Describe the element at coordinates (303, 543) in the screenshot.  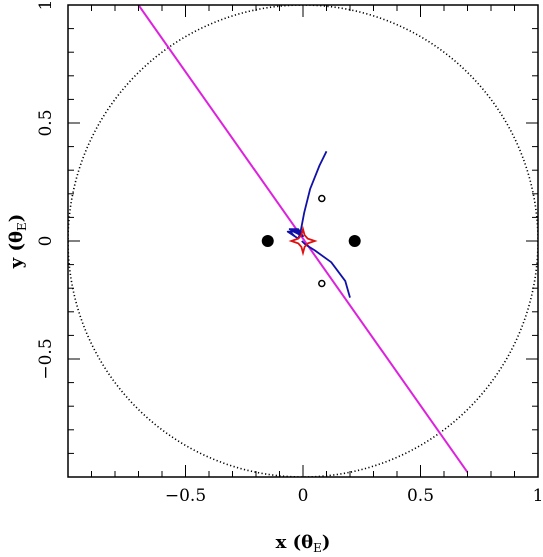
I see `x-axis-label: x (θE)` at that location.